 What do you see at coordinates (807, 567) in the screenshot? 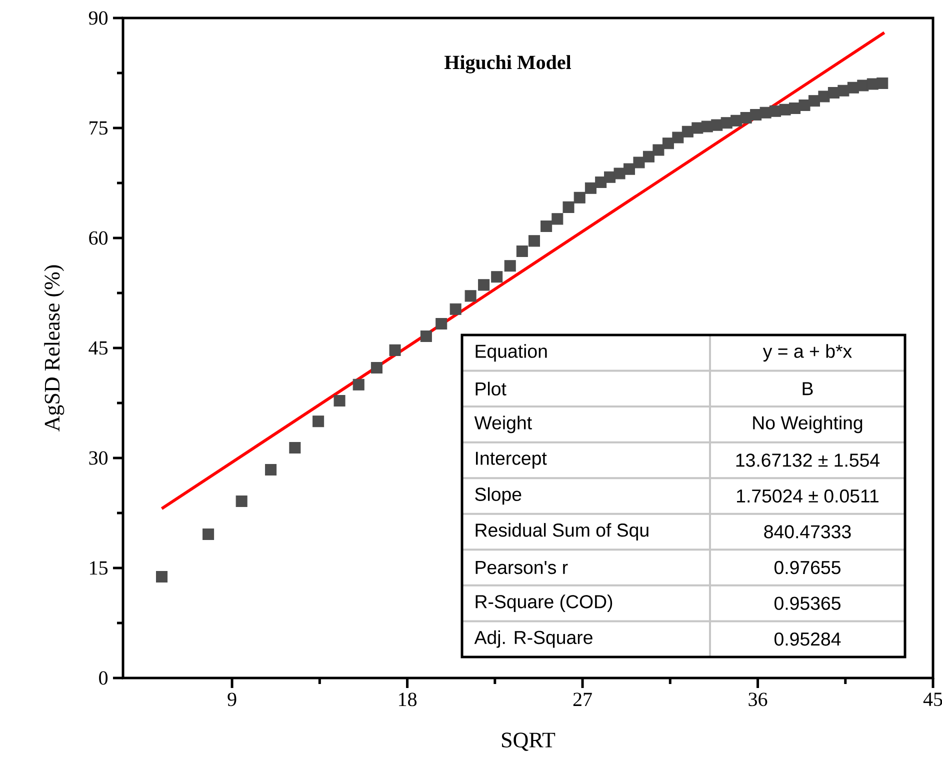
I see `annotation: 0.97655` at bounding box center [807, 567].